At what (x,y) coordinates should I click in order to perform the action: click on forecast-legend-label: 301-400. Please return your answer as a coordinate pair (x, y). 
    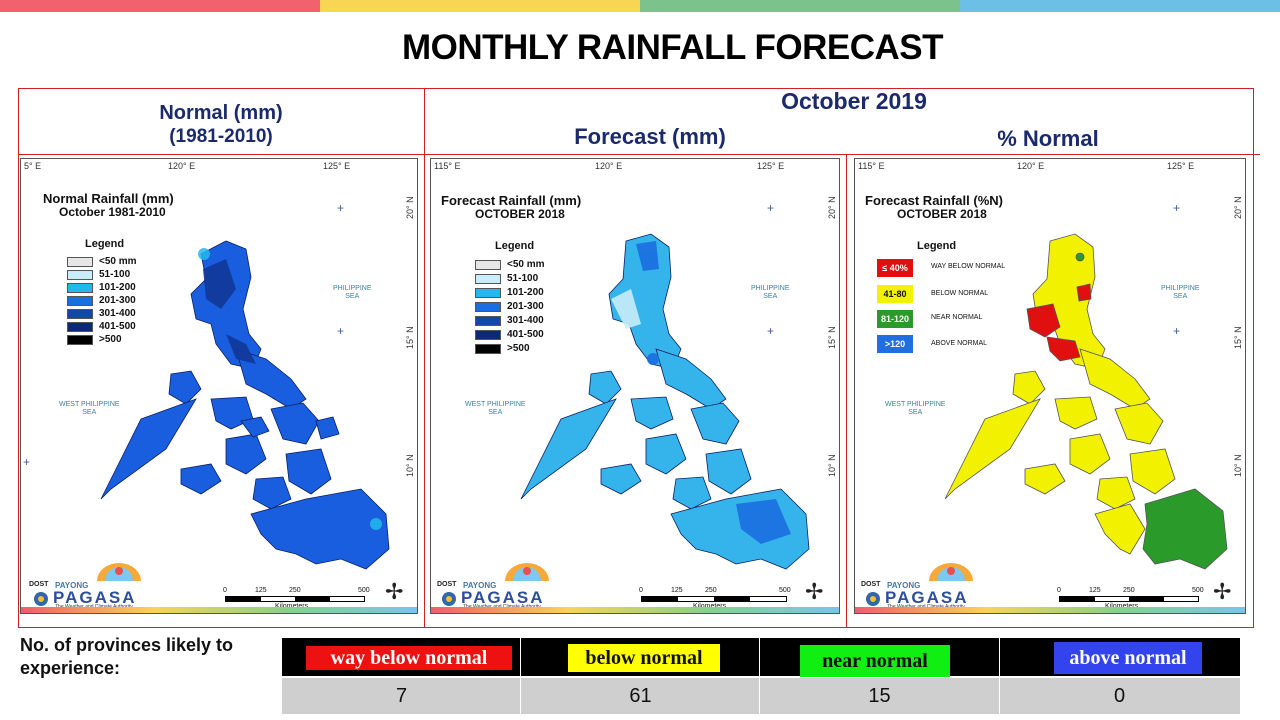
    Looking at the image, I should click on (525, 320).